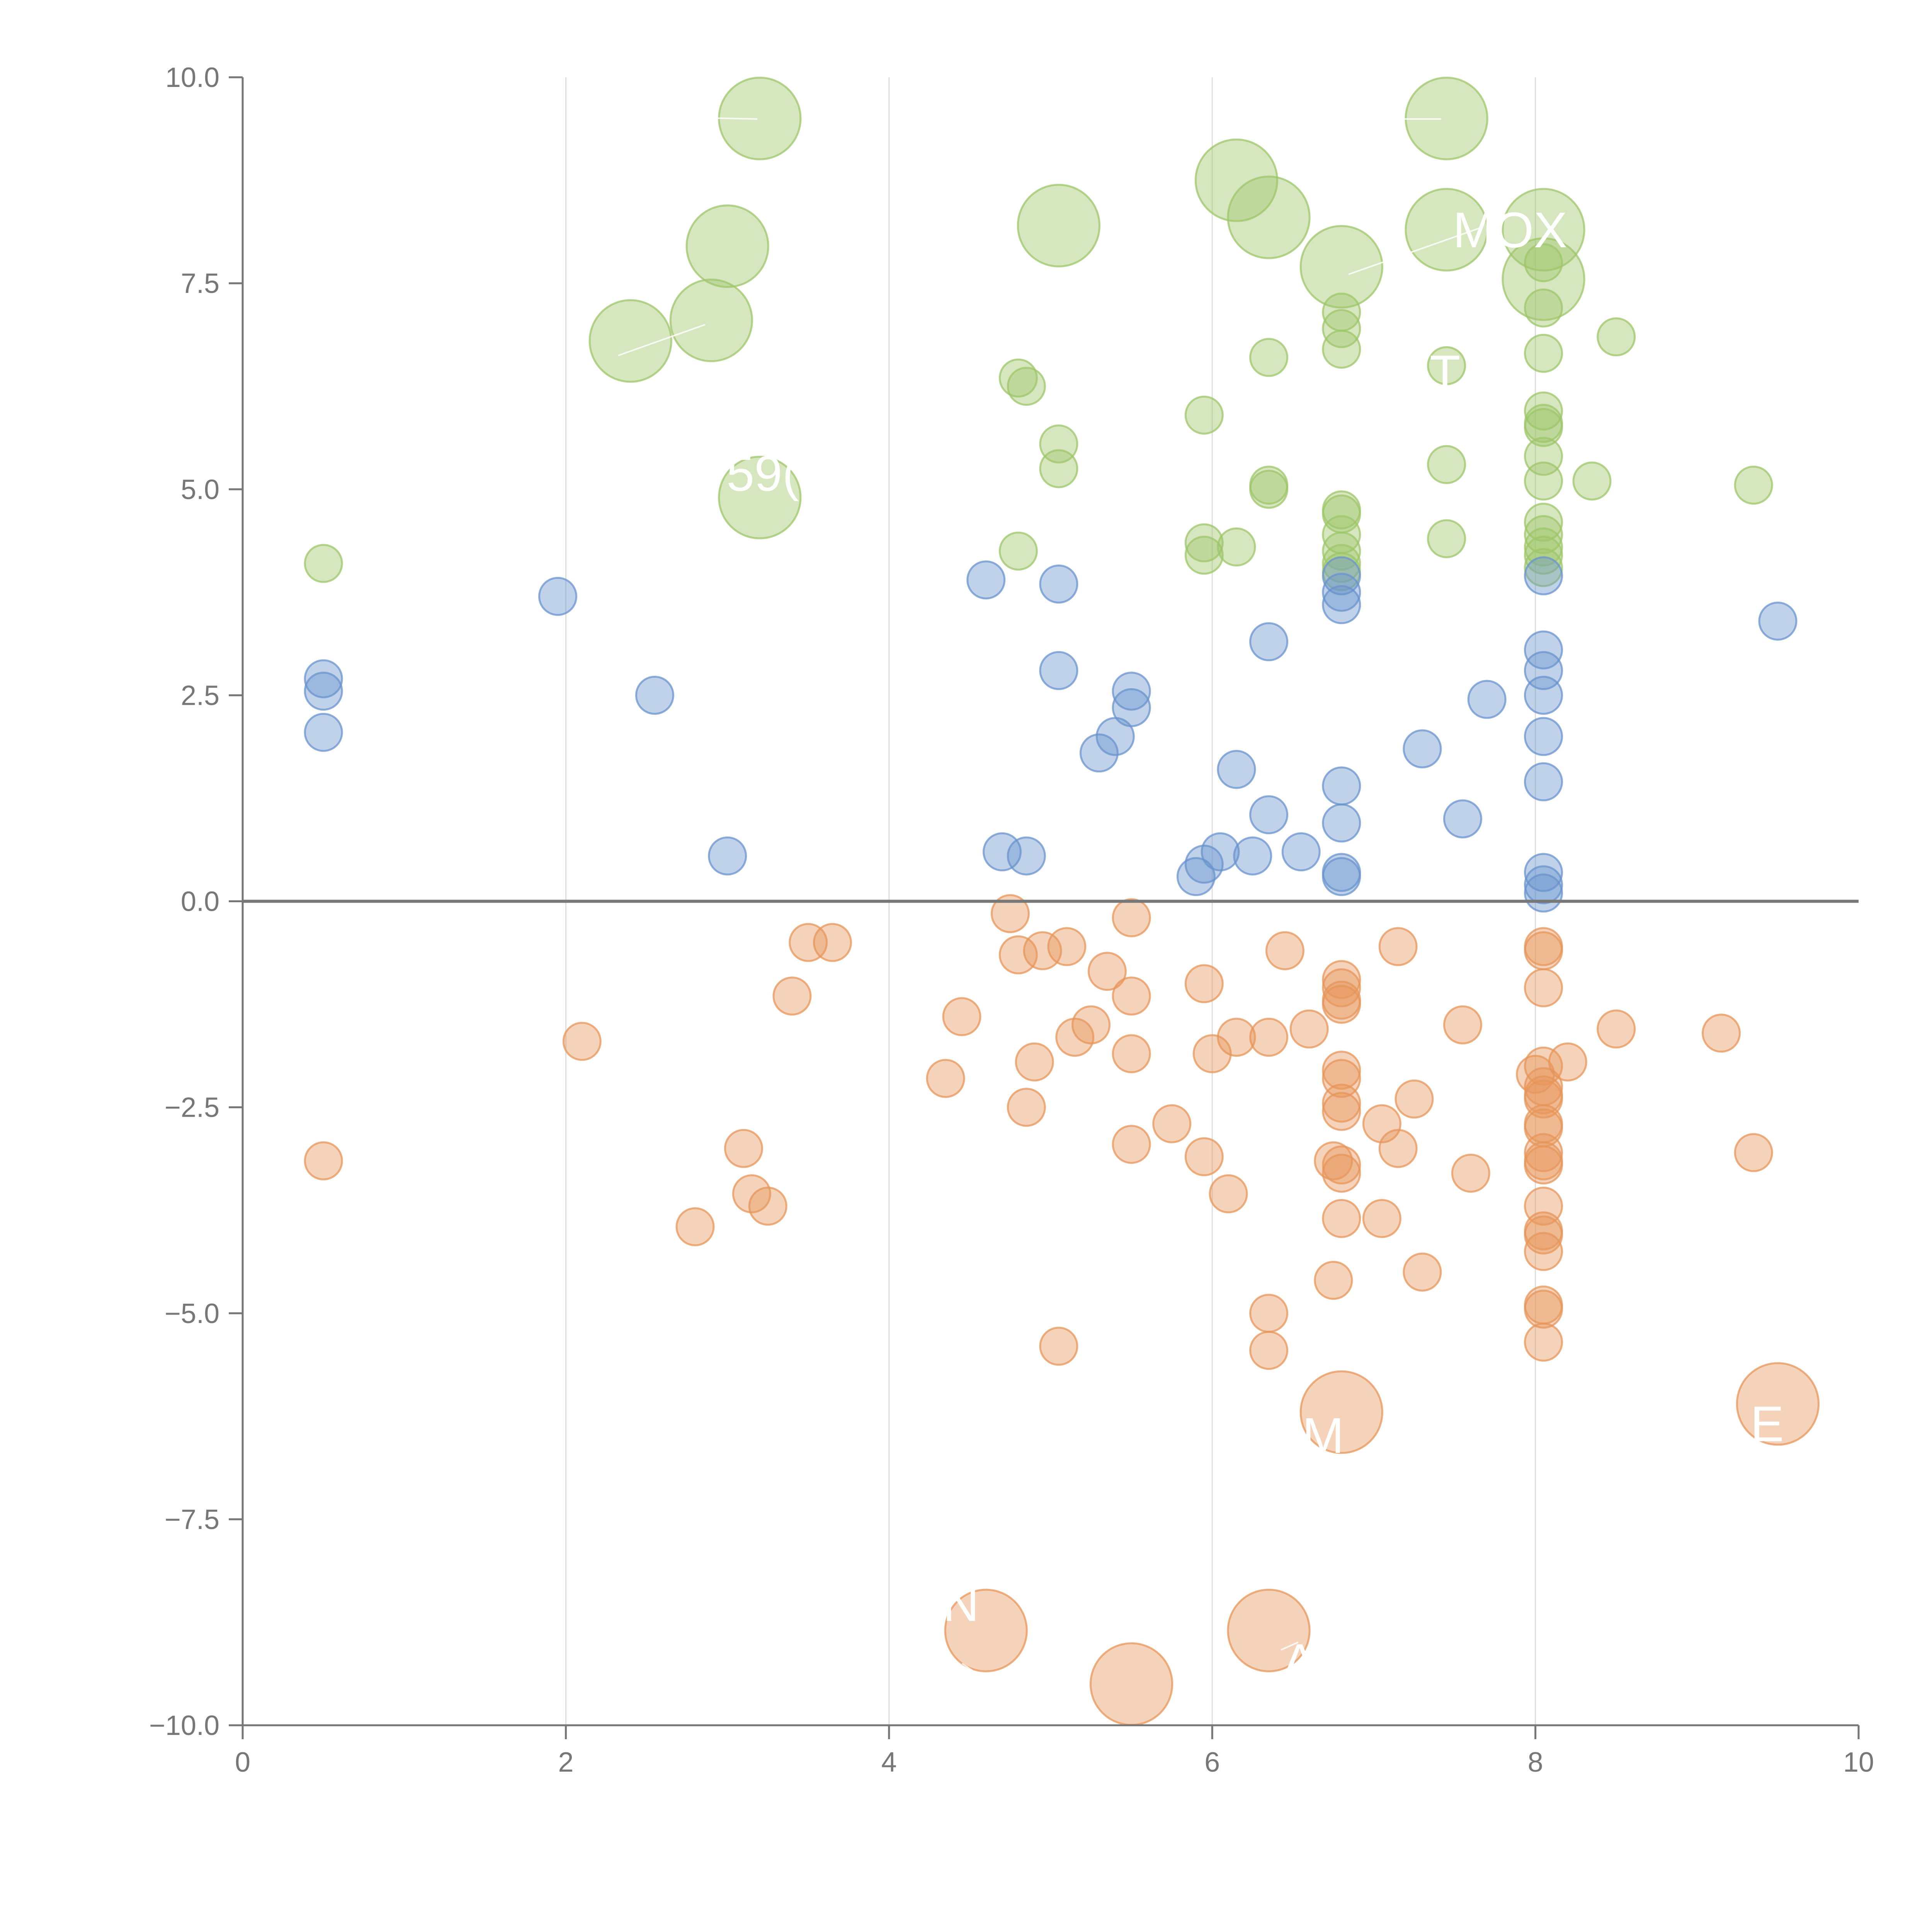  I want to click on y-tick-label: 5.0, so click(200, 489).